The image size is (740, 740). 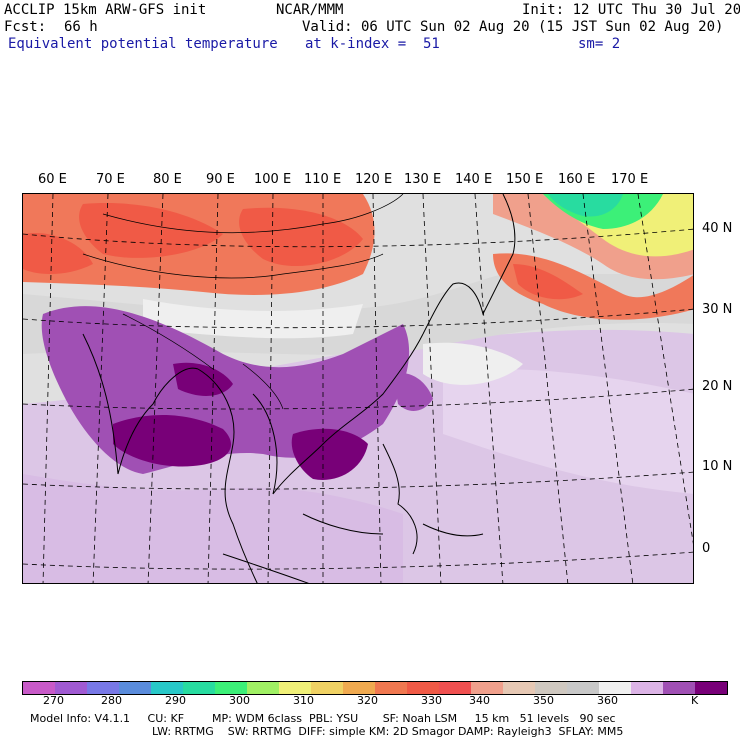 I want to click on colorbar-unit: K, so click(x=695, y=700).